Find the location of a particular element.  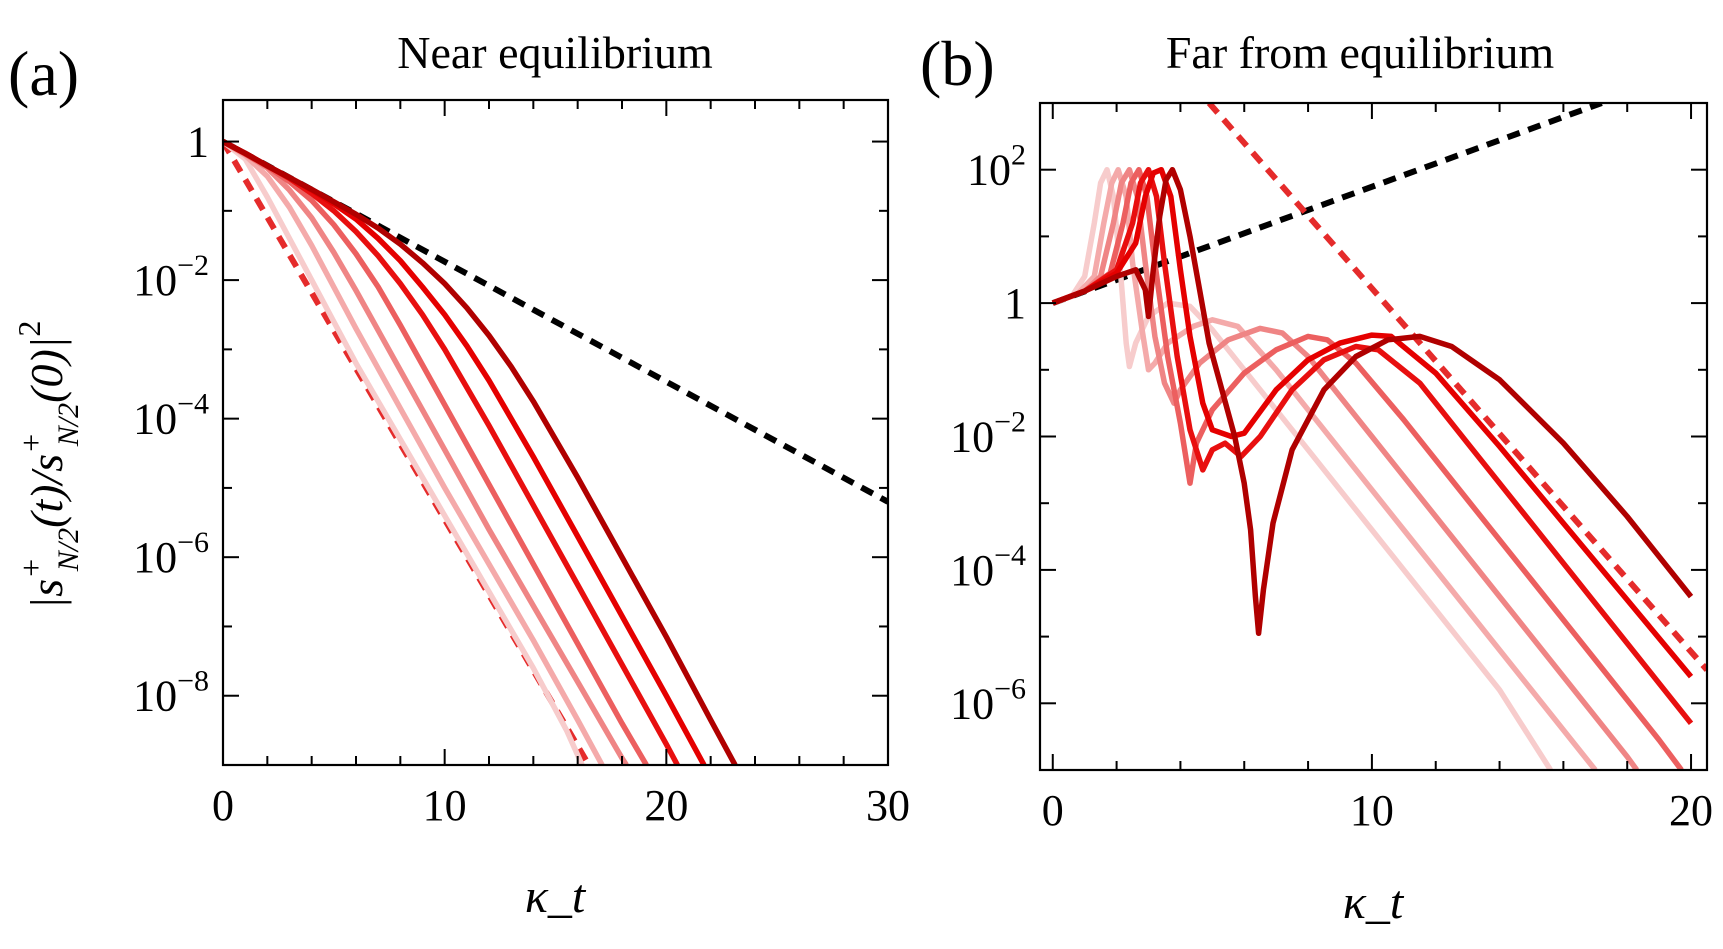

y-tick-label: 10² is located at coordinates (996, 167).